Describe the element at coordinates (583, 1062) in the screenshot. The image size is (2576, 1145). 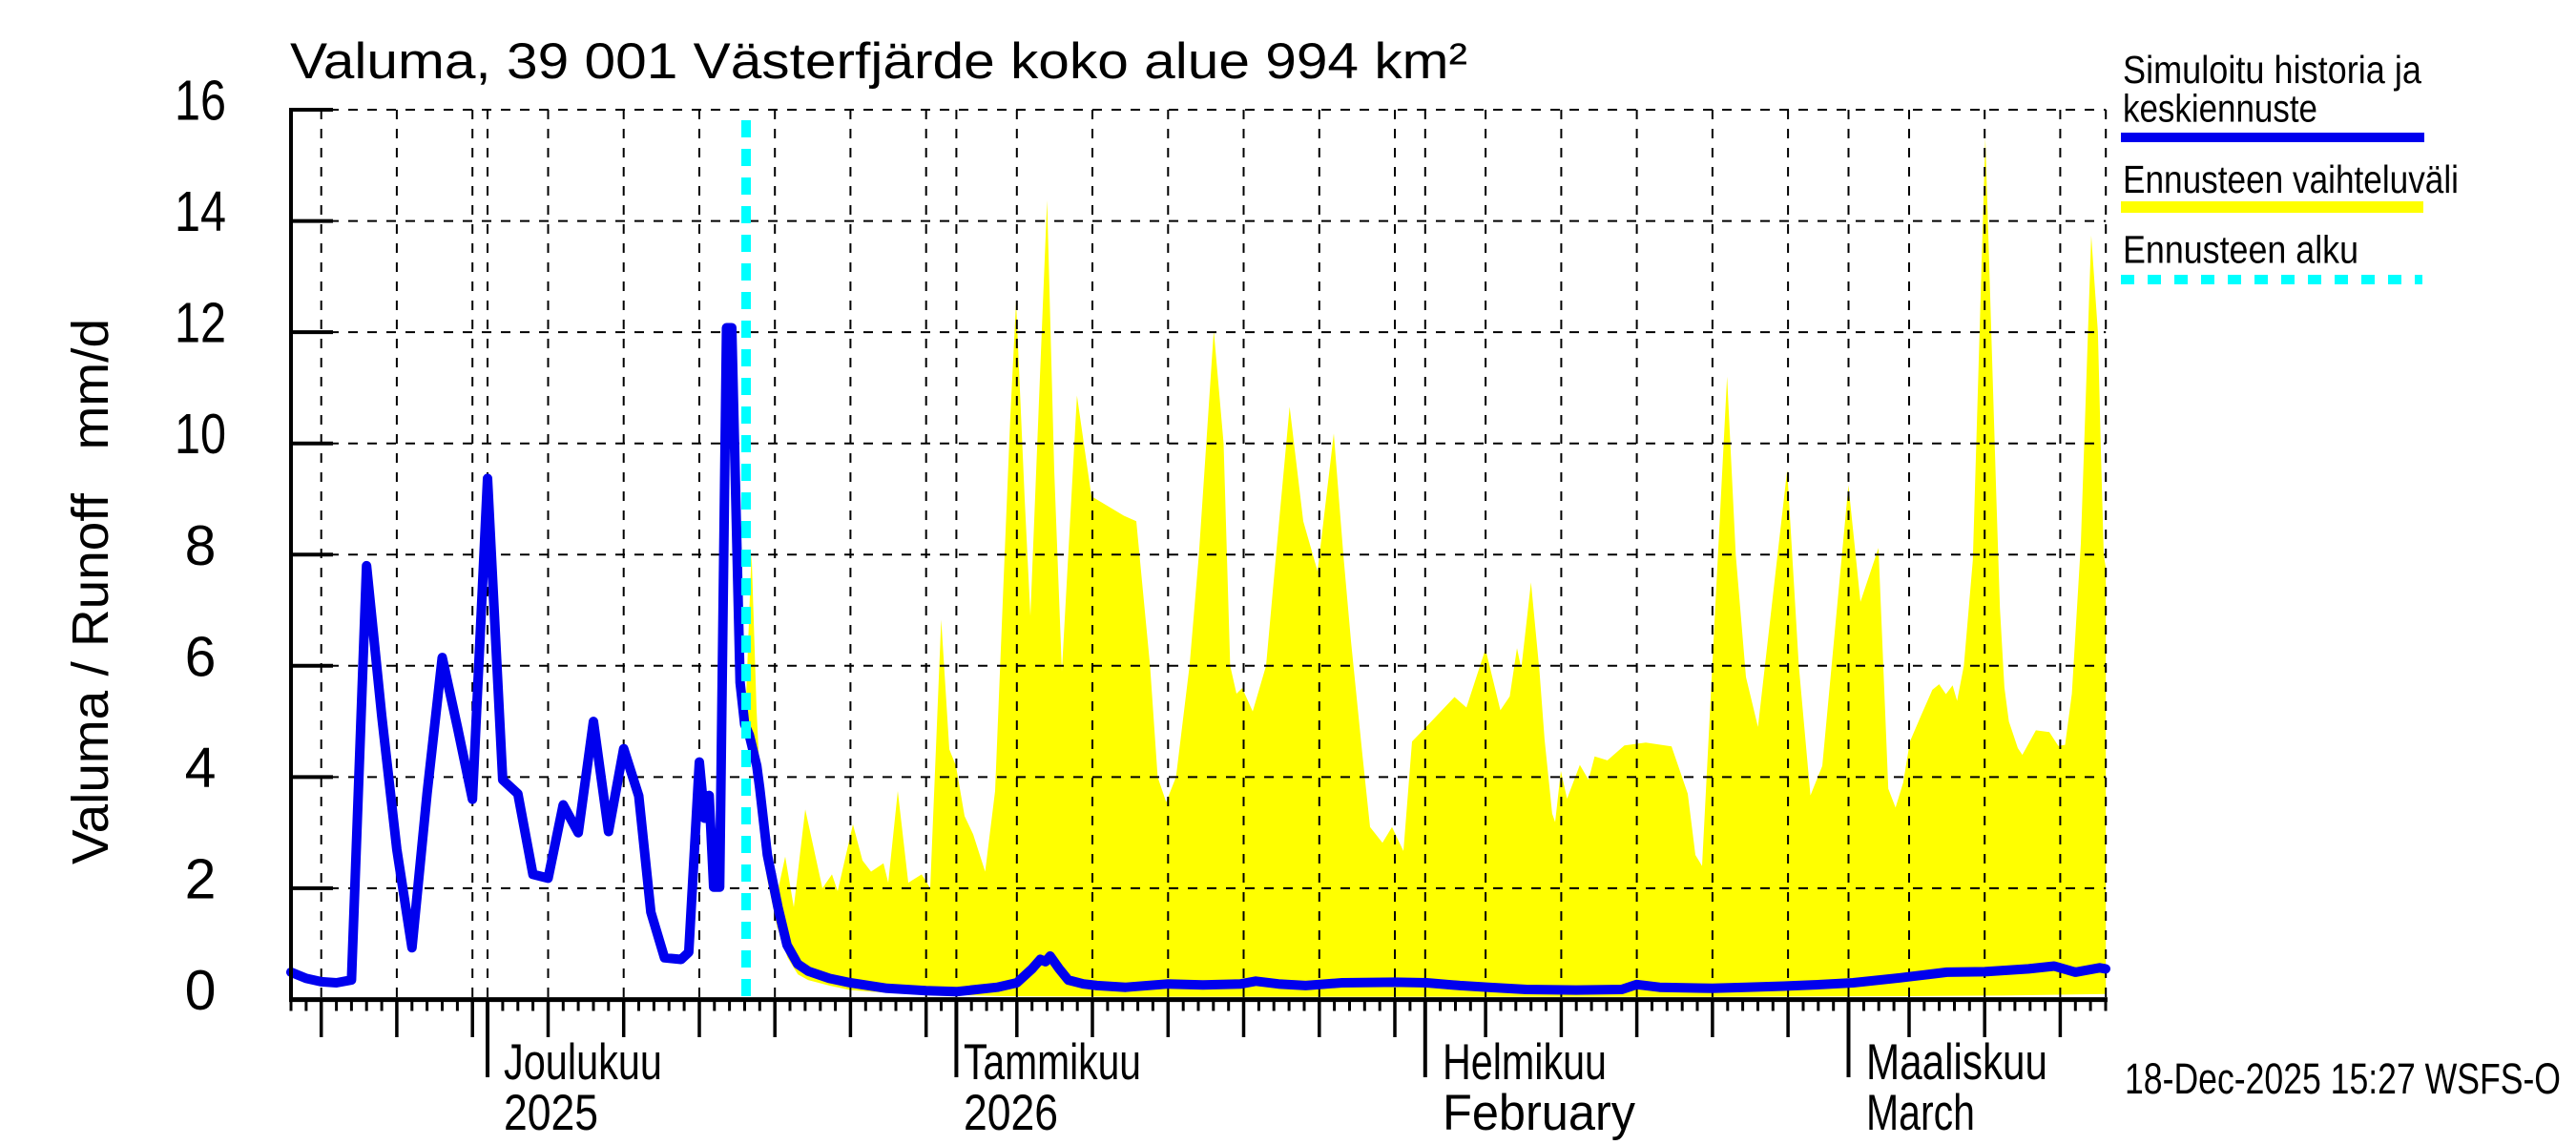
I see `svg-text: Joulukuu` at that location.